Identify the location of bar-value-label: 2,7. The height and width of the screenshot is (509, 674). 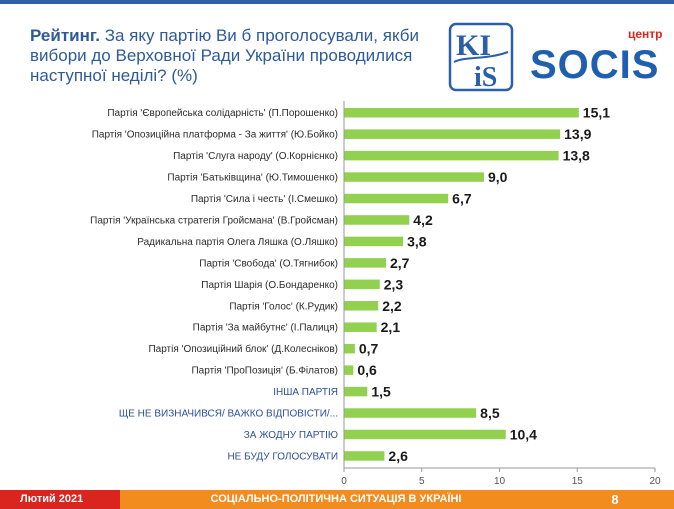
(400, 263).